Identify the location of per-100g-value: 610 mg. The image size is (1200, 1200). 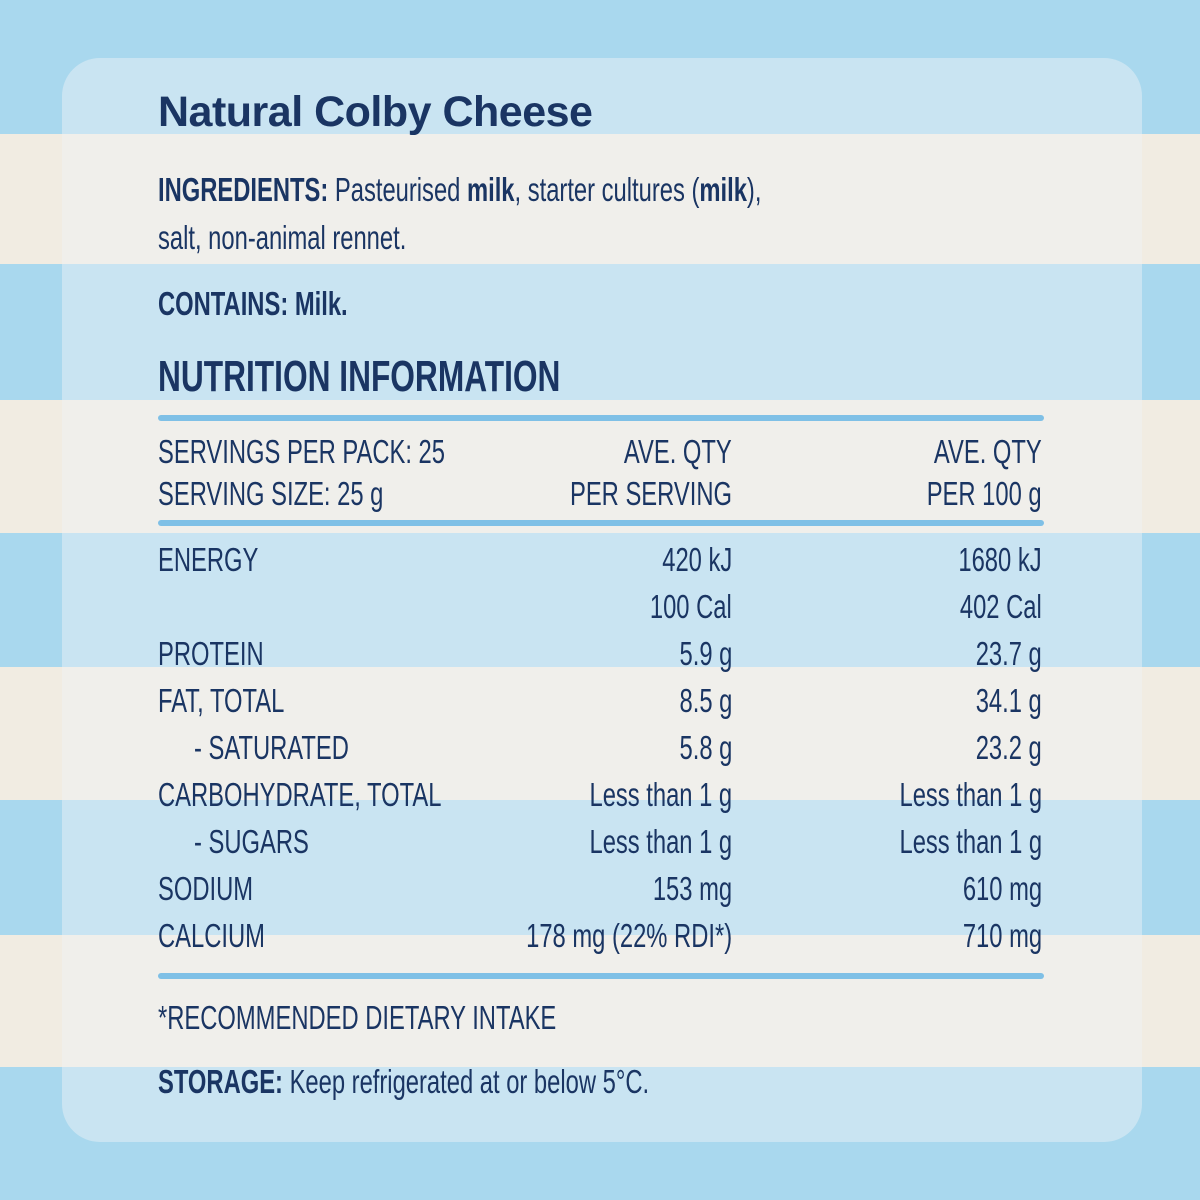
(1002, 888).